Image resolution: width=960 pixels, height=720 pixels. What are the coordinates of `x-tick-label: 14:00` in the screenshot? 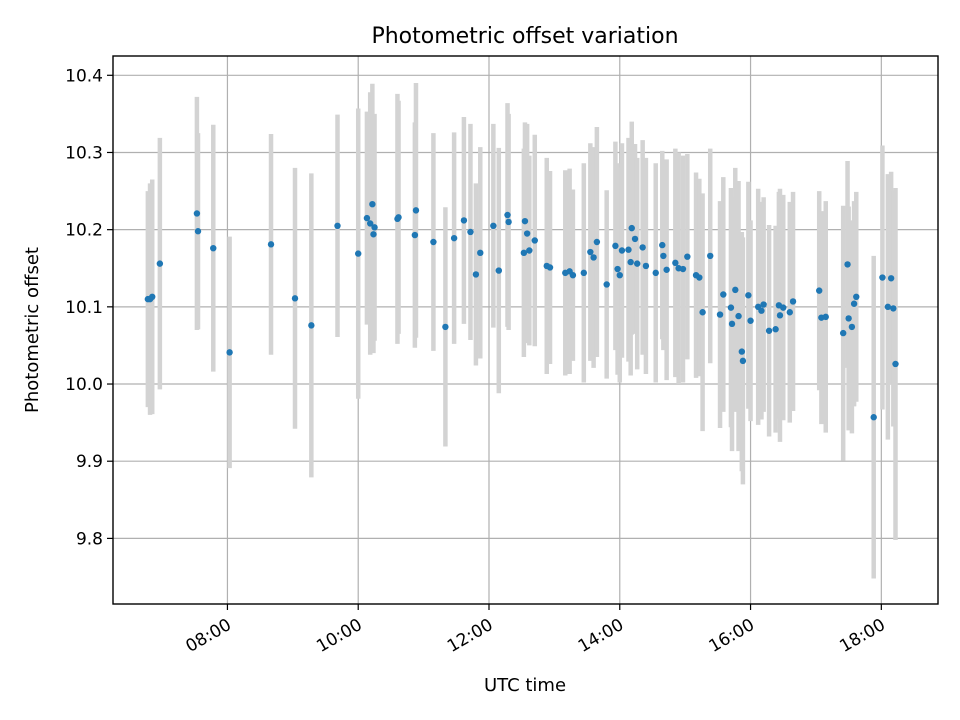 It's located at (601, 636).